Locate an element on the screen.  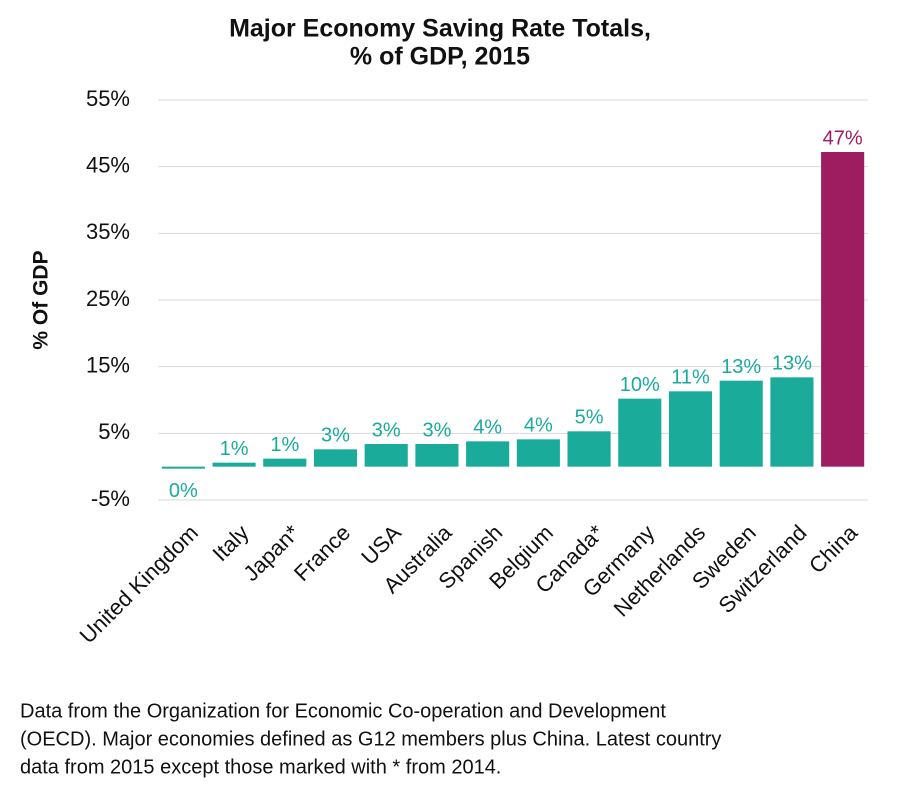
x-tick-label: Japan* is located at coordinates (271, 553).